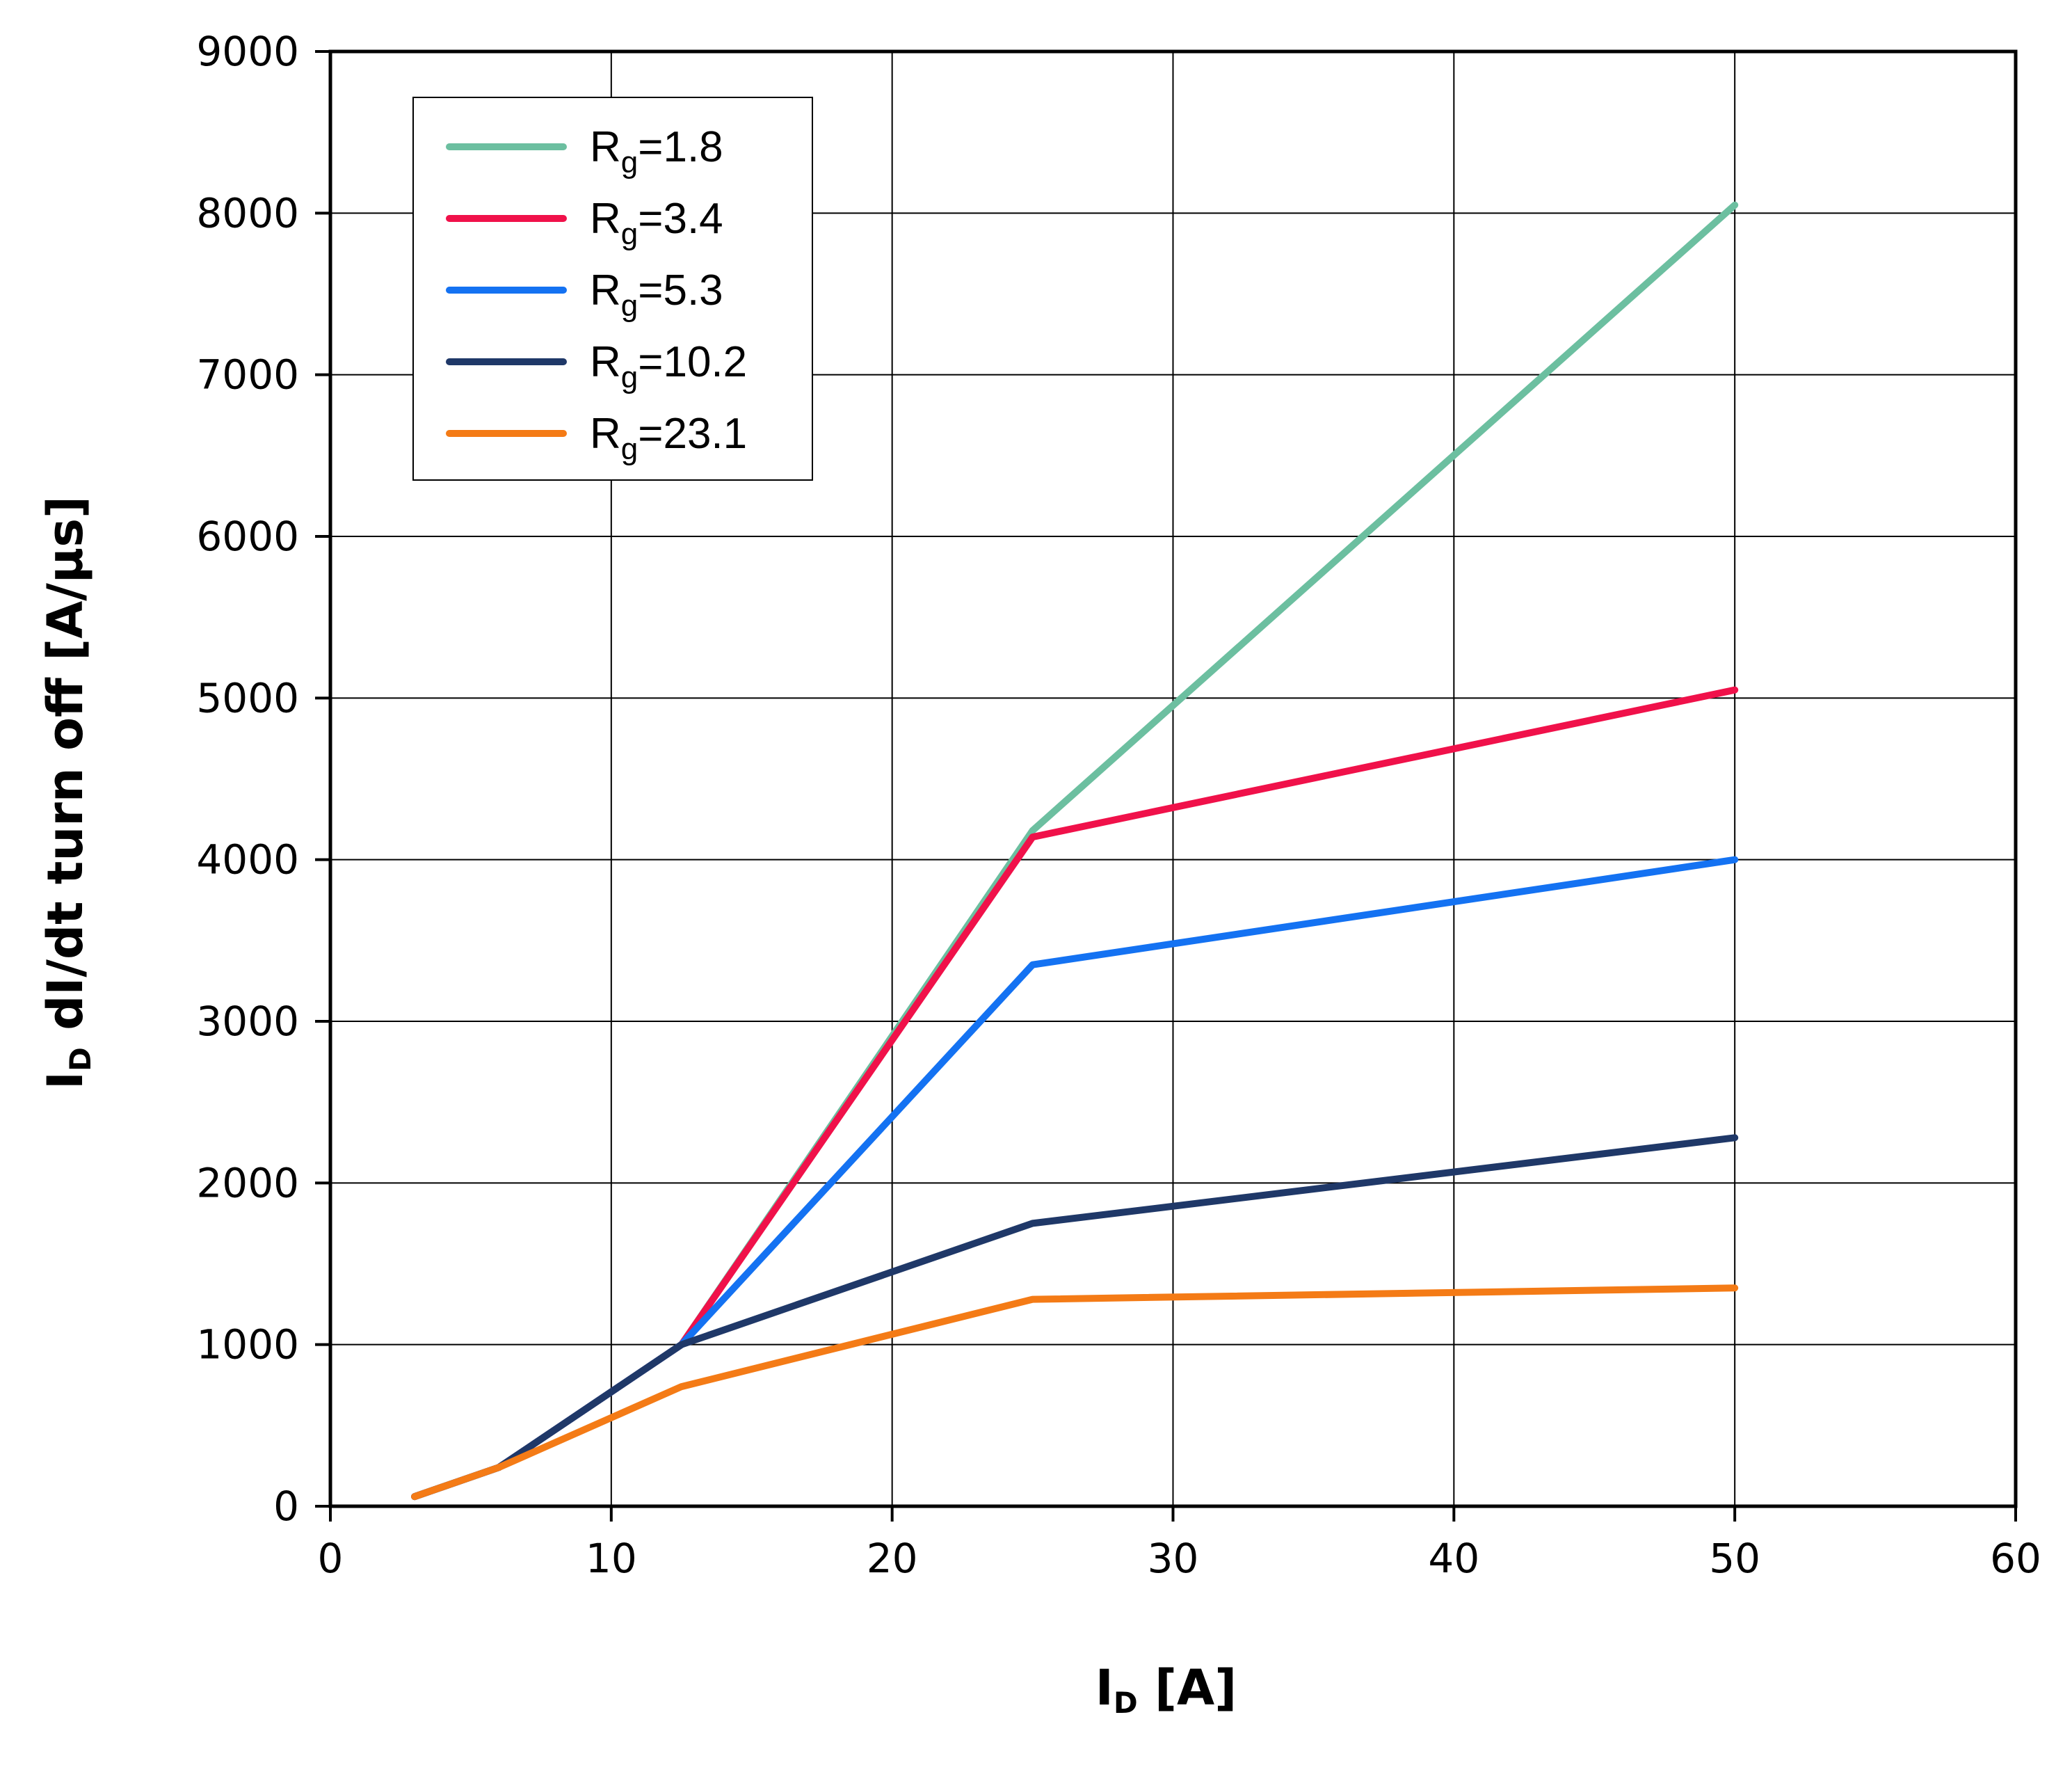 Image resolution: width=2072 pixels, height=1772 pixels. Describe the element at coordinates (247, 213) in the screenshot. I see `y-tick-label: 8000` at that location.